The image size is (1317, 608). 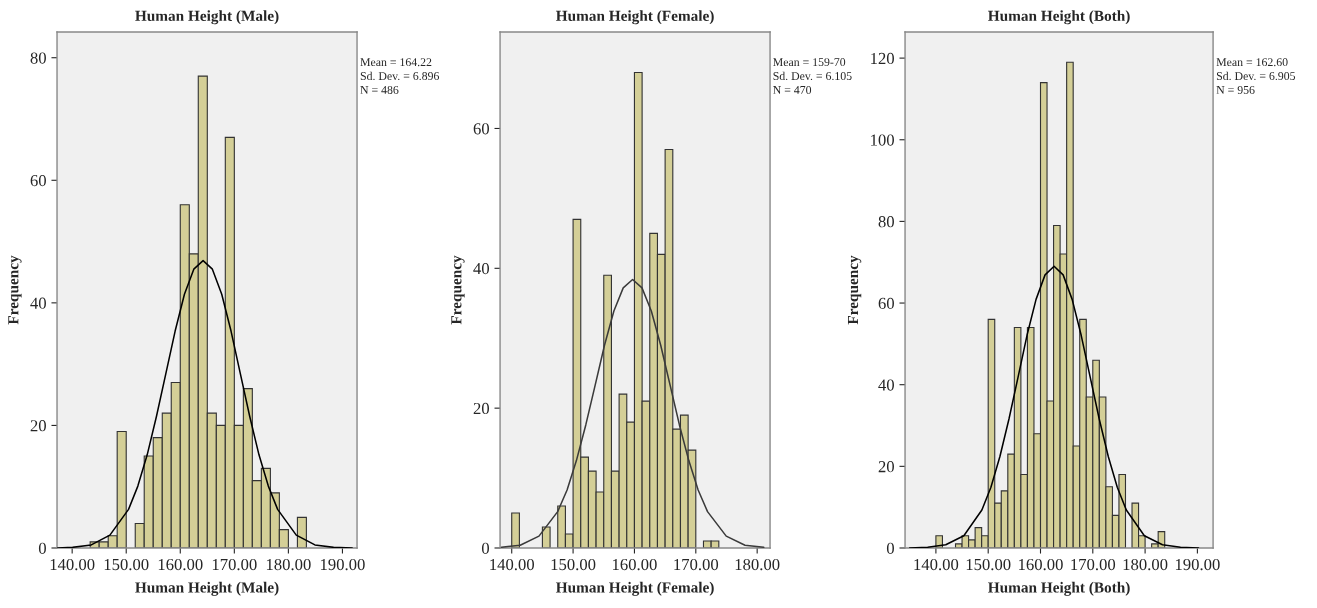 I want to click on text: Mean = 162.60, so click(x=1252, y=62).